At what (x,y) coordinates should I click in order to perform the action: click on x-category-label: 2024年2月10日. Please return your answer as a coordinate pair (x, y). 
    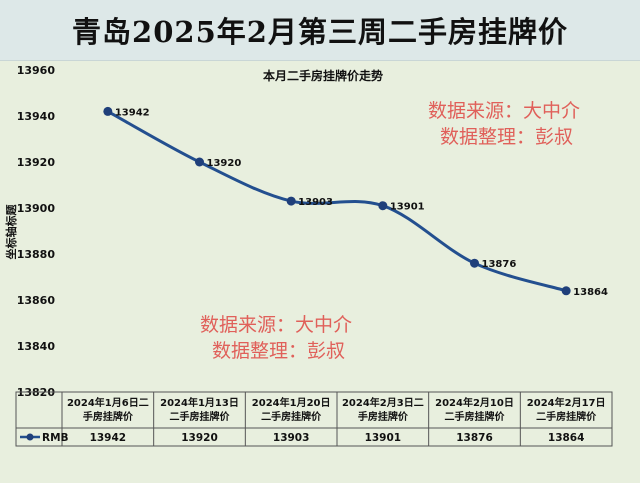
    Looking at the image, I should click on (474, 402).